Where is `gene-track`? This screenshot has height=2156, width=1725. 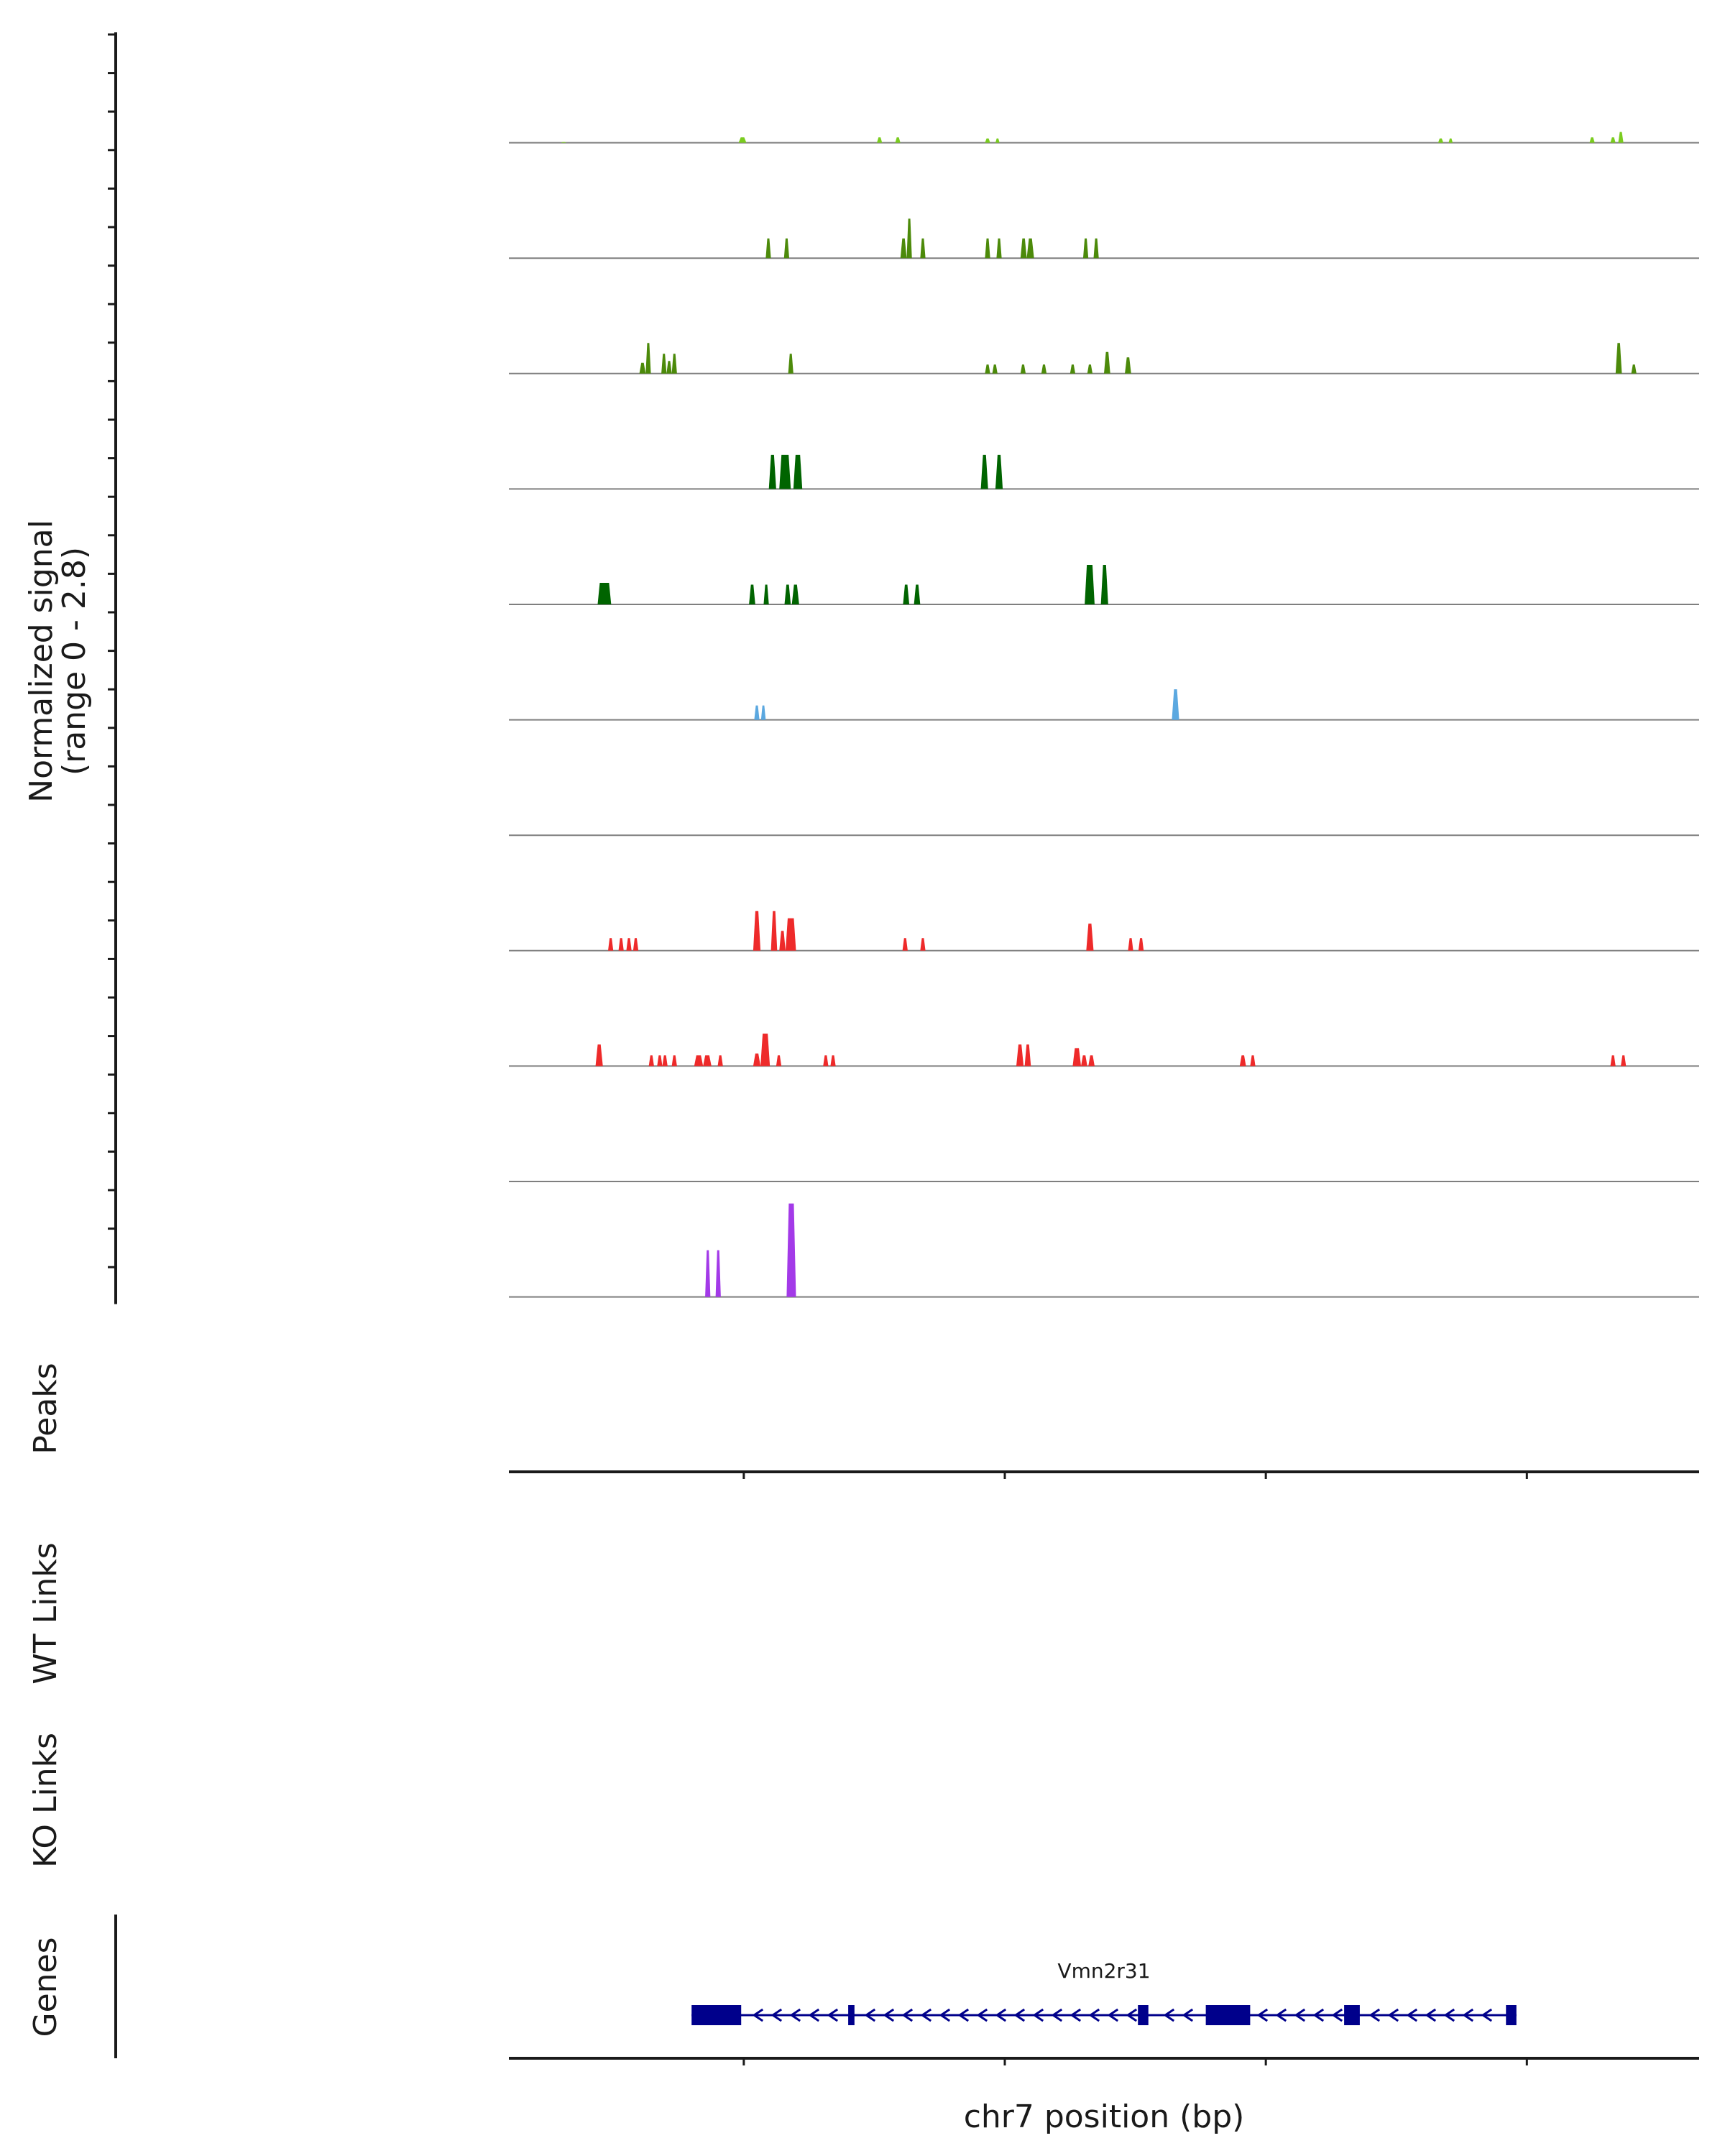 gene-track is located at coordinates (1104, 2015).